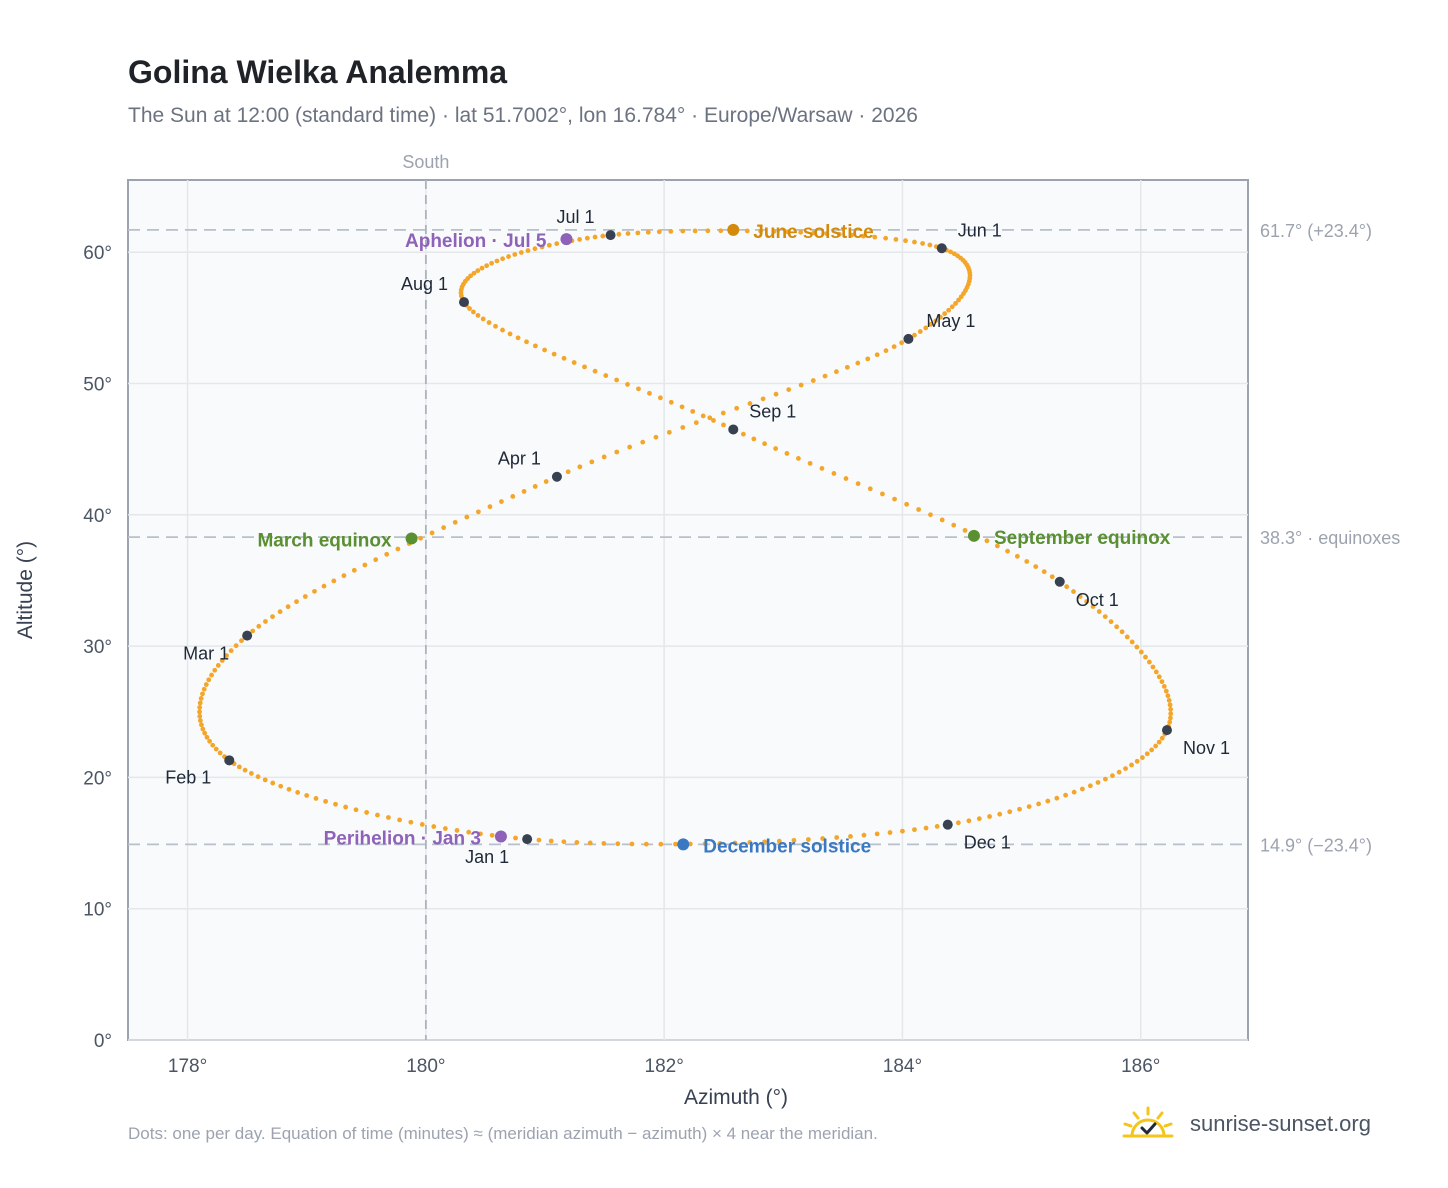 The width and height of the screenshot is (1448, 1188). I want to click on y-tick-label: 30°, so click(97, 647).